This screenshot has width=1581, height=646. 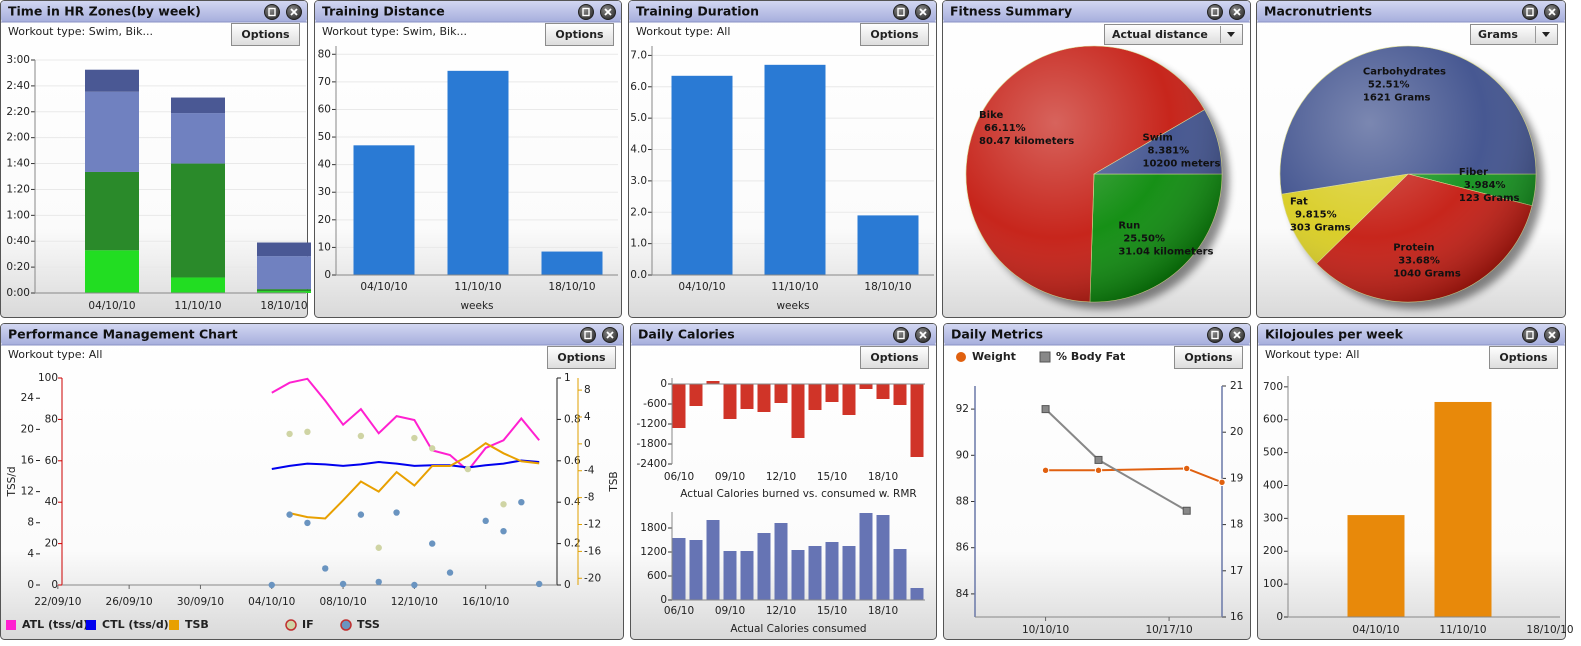 What do you see at coordinates (572, 419) in the screenshot?
I see `y-tick-label: 0.8` at bounding box center [572, 419].